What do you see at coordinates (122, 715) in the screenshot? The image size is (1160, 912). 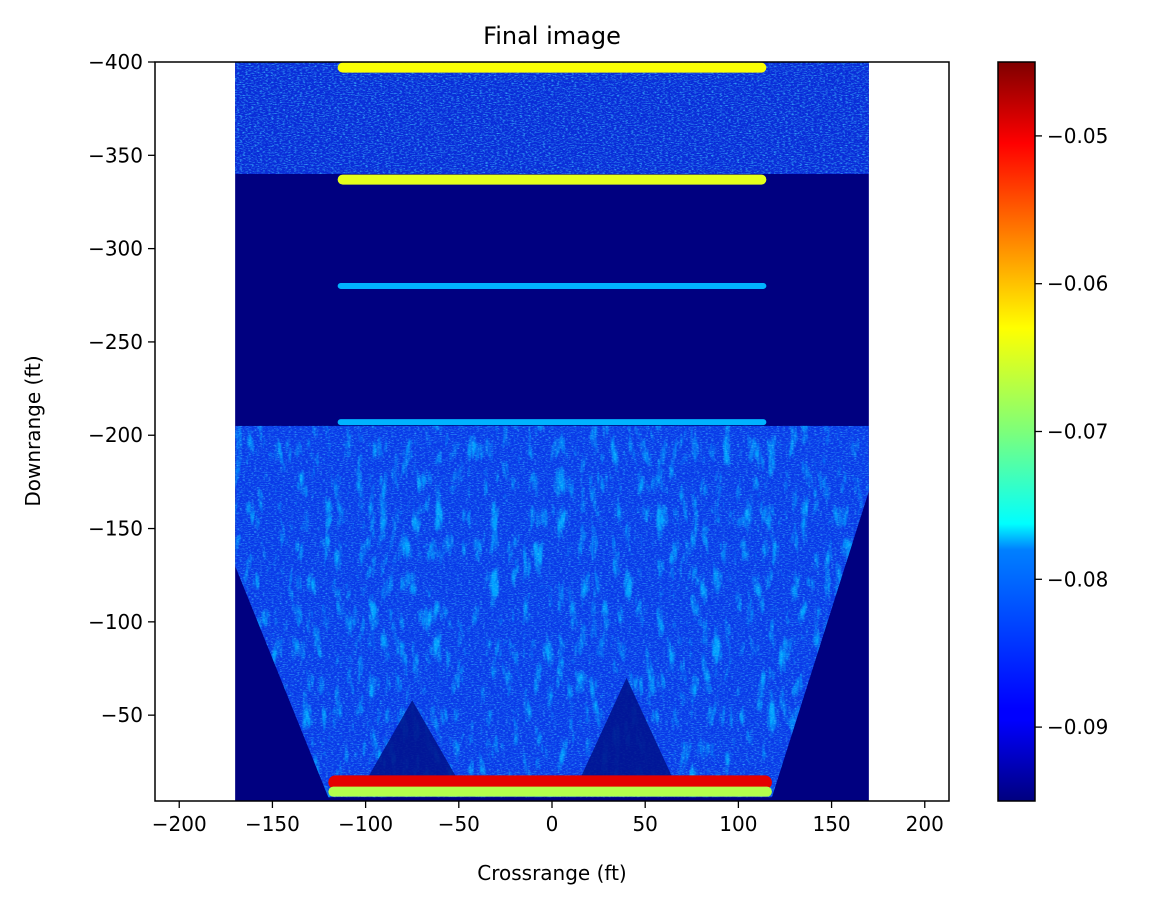 I see `y-tick-label: −50` at bounding box center [122, 715].